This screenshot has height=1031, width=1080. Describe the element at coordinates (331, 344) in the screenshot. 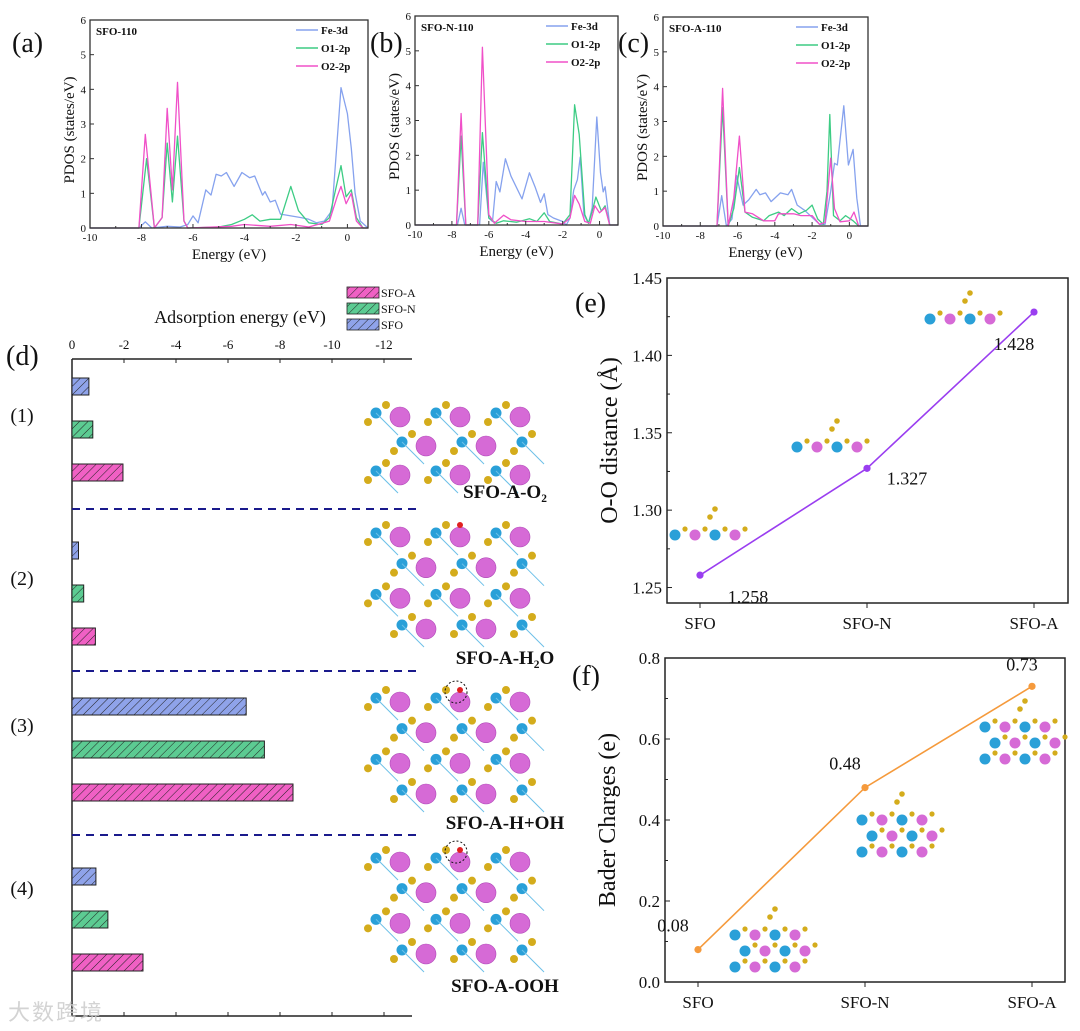

I see `x-tick-label: -10` at that location.